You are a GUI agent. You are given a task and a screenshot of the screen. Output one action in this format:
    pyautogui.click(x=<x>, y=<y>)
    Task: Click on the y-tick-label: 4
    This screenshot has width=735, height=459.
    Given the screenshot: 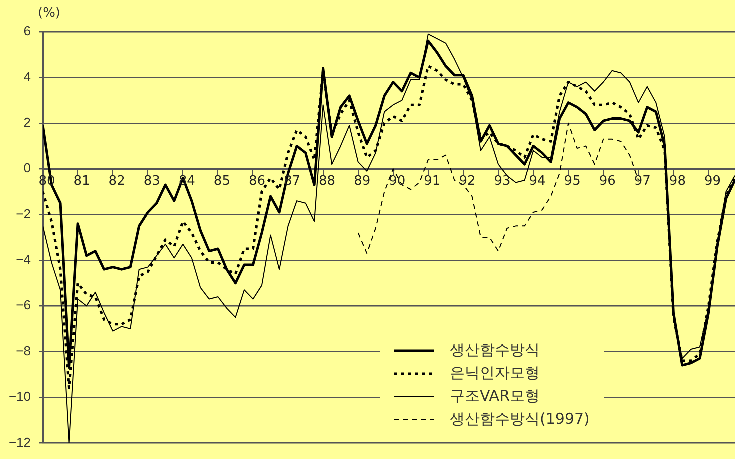 What is the action you would take?
    pyautogui.click(x=27, y=76)
    